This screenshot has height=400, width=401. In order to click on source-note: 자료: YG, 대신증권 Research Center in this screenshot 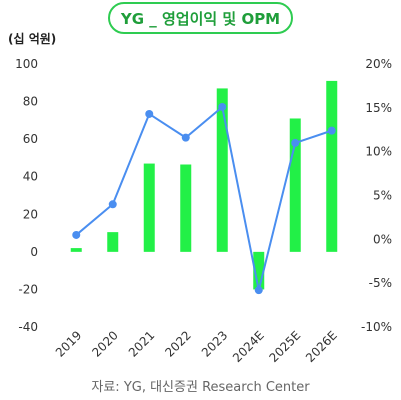, I will do `click(200, 387)`.